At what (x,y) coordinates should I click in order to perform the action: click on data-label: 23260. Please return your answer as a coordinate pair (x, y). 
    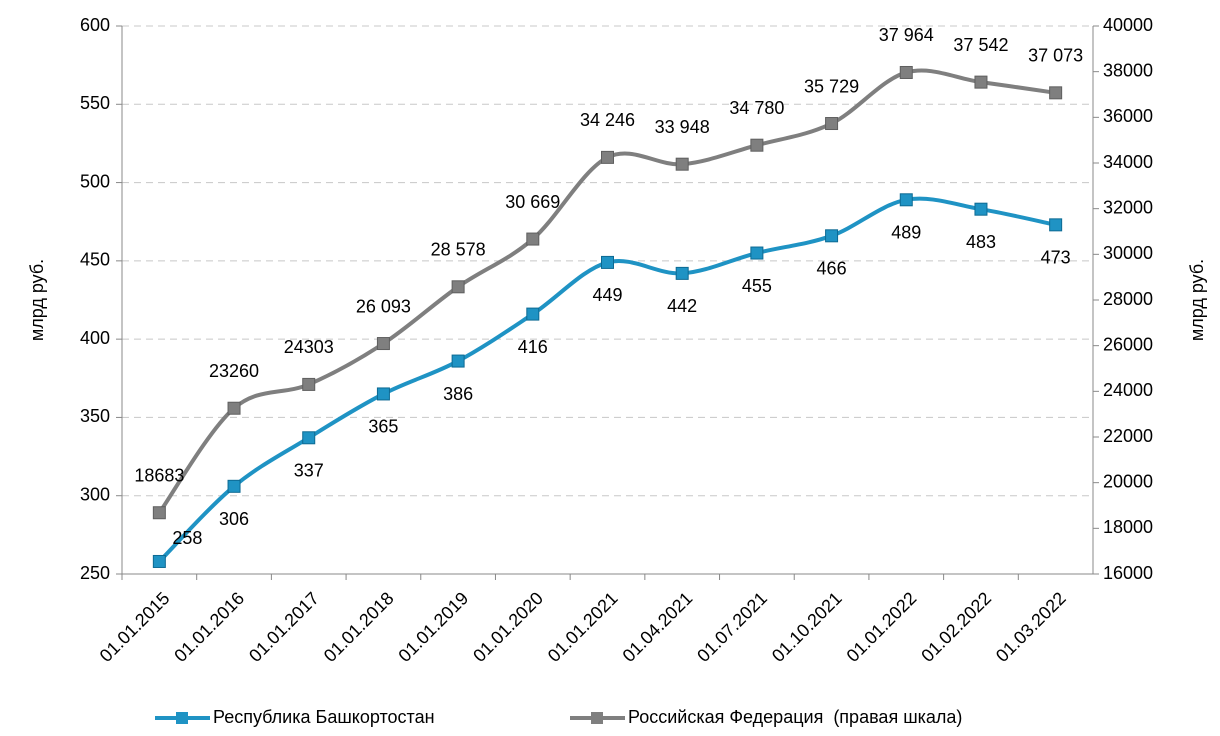
    Looking at the image, I should click on (234, 371).